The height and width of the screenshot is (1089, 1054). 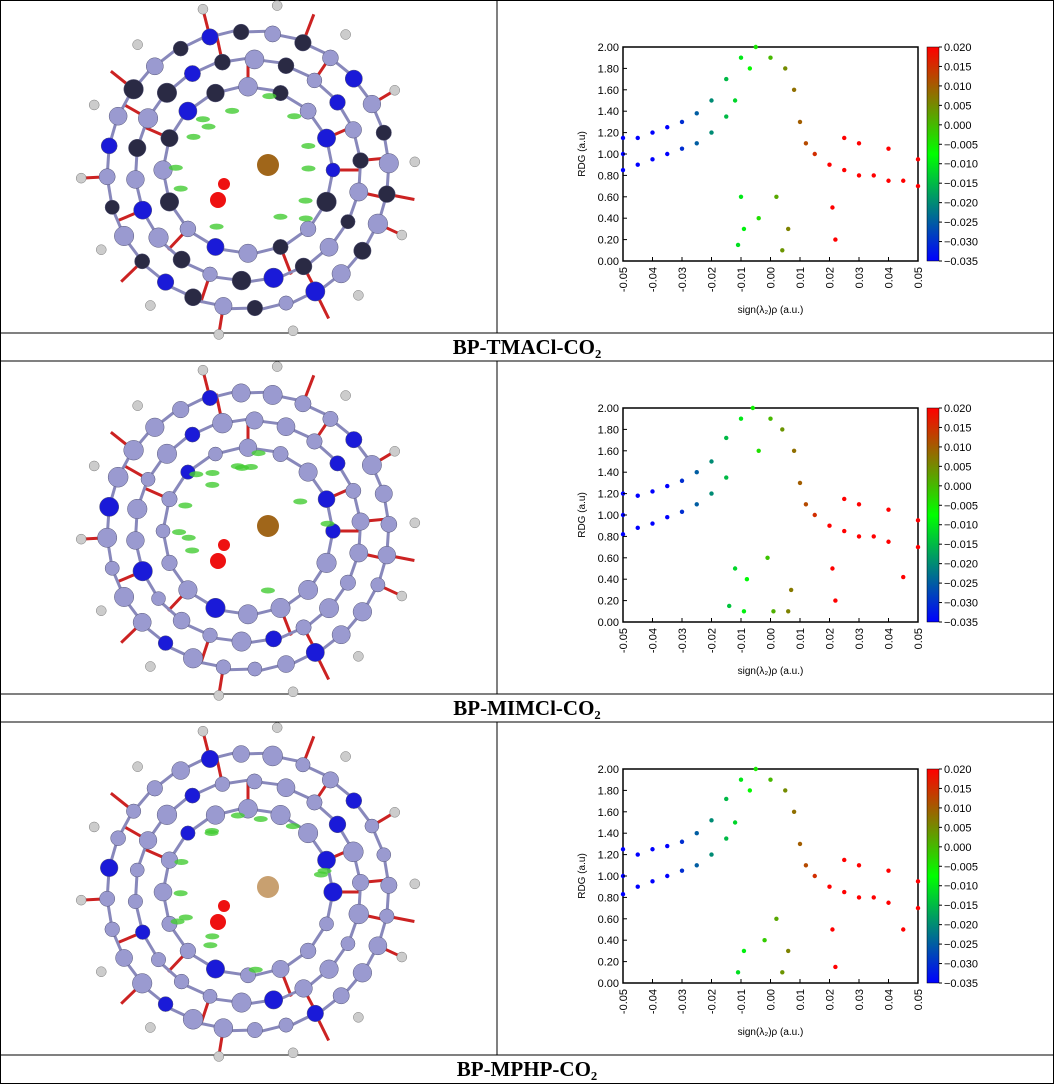 I want to click on x-tick-label: 0.03, so click(x=860, y=277).